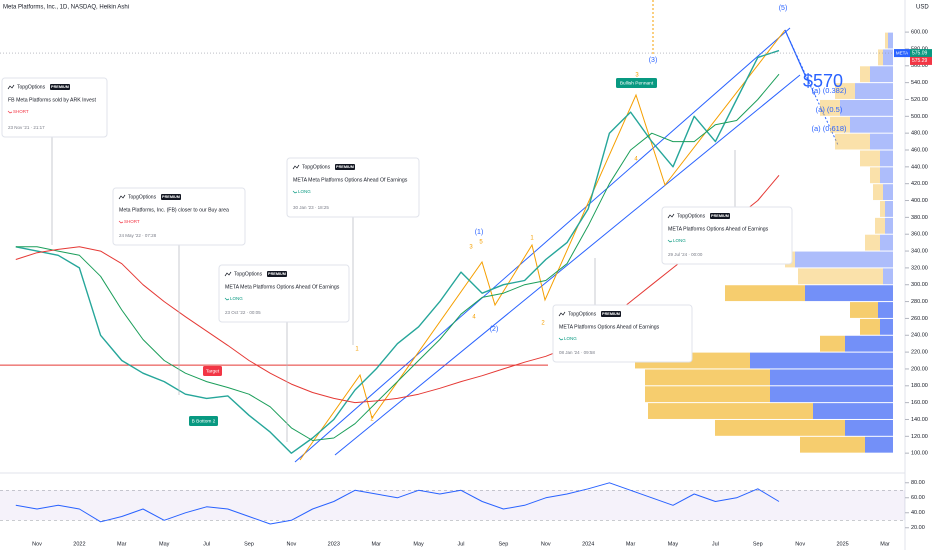  Describe the element at coordinates (397, 503) in the screenshot. I see `rsi-line` at that location.